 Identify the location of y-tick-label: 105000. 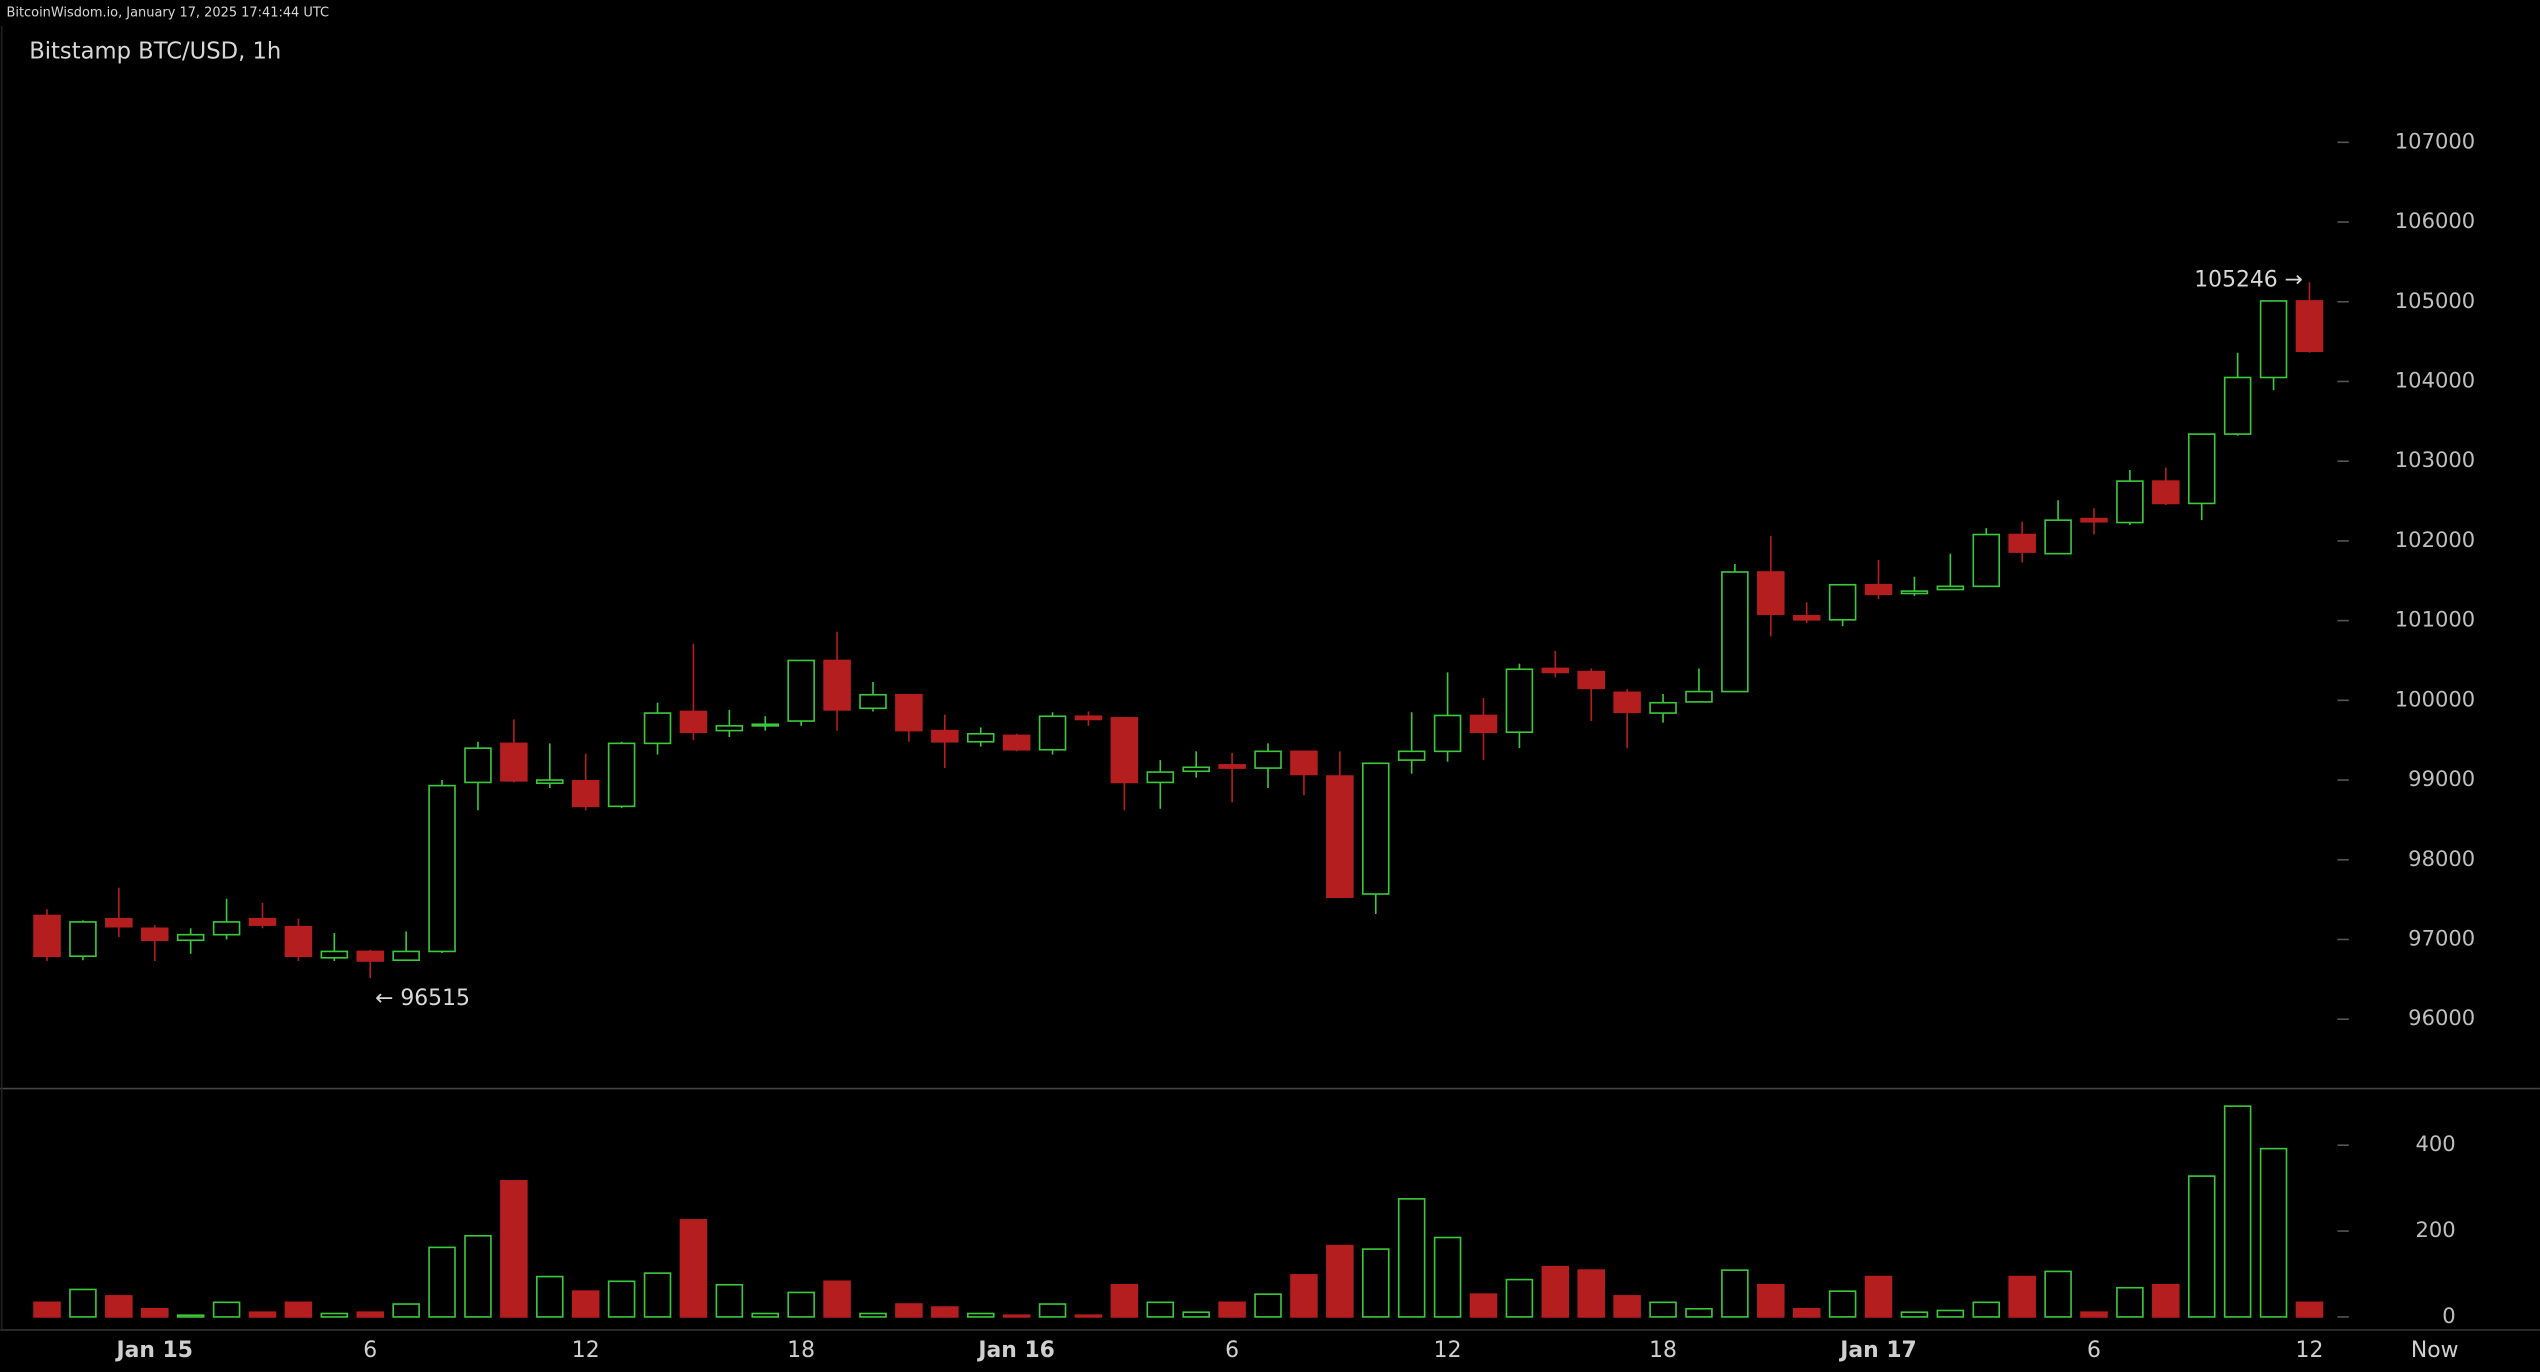
(2435, 300).